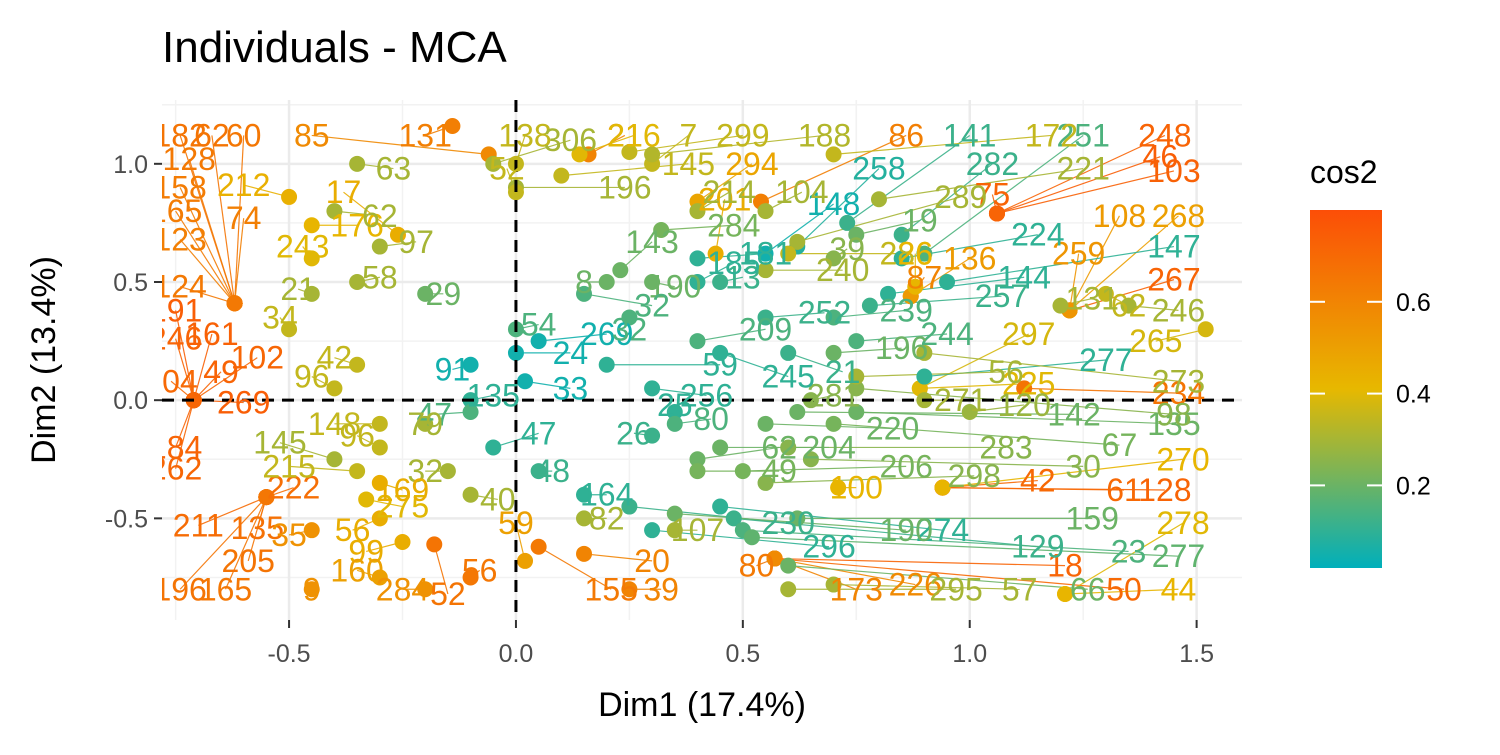 The width and height of the screenshot is (1500, 755). I want to click on point-label: 258, so click(878, 169).